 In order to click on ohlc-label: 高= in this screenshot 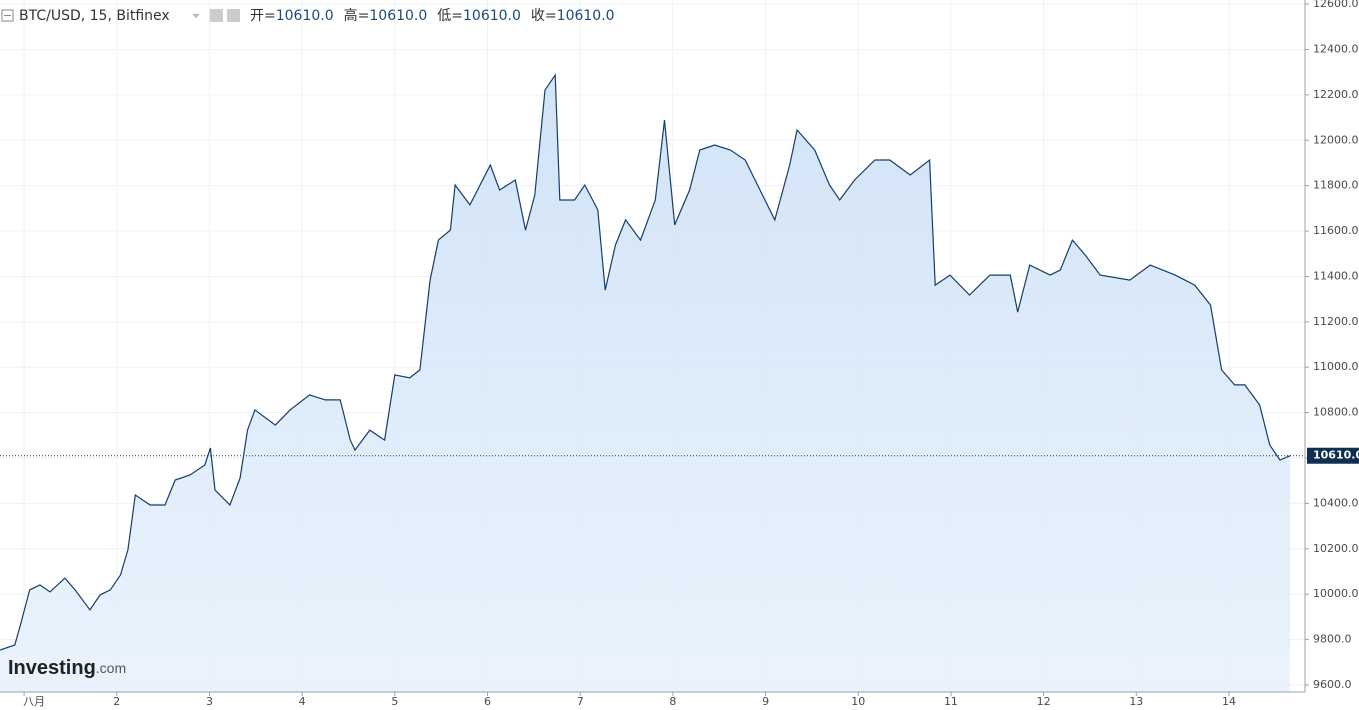, I will do `click(357, 15)`.